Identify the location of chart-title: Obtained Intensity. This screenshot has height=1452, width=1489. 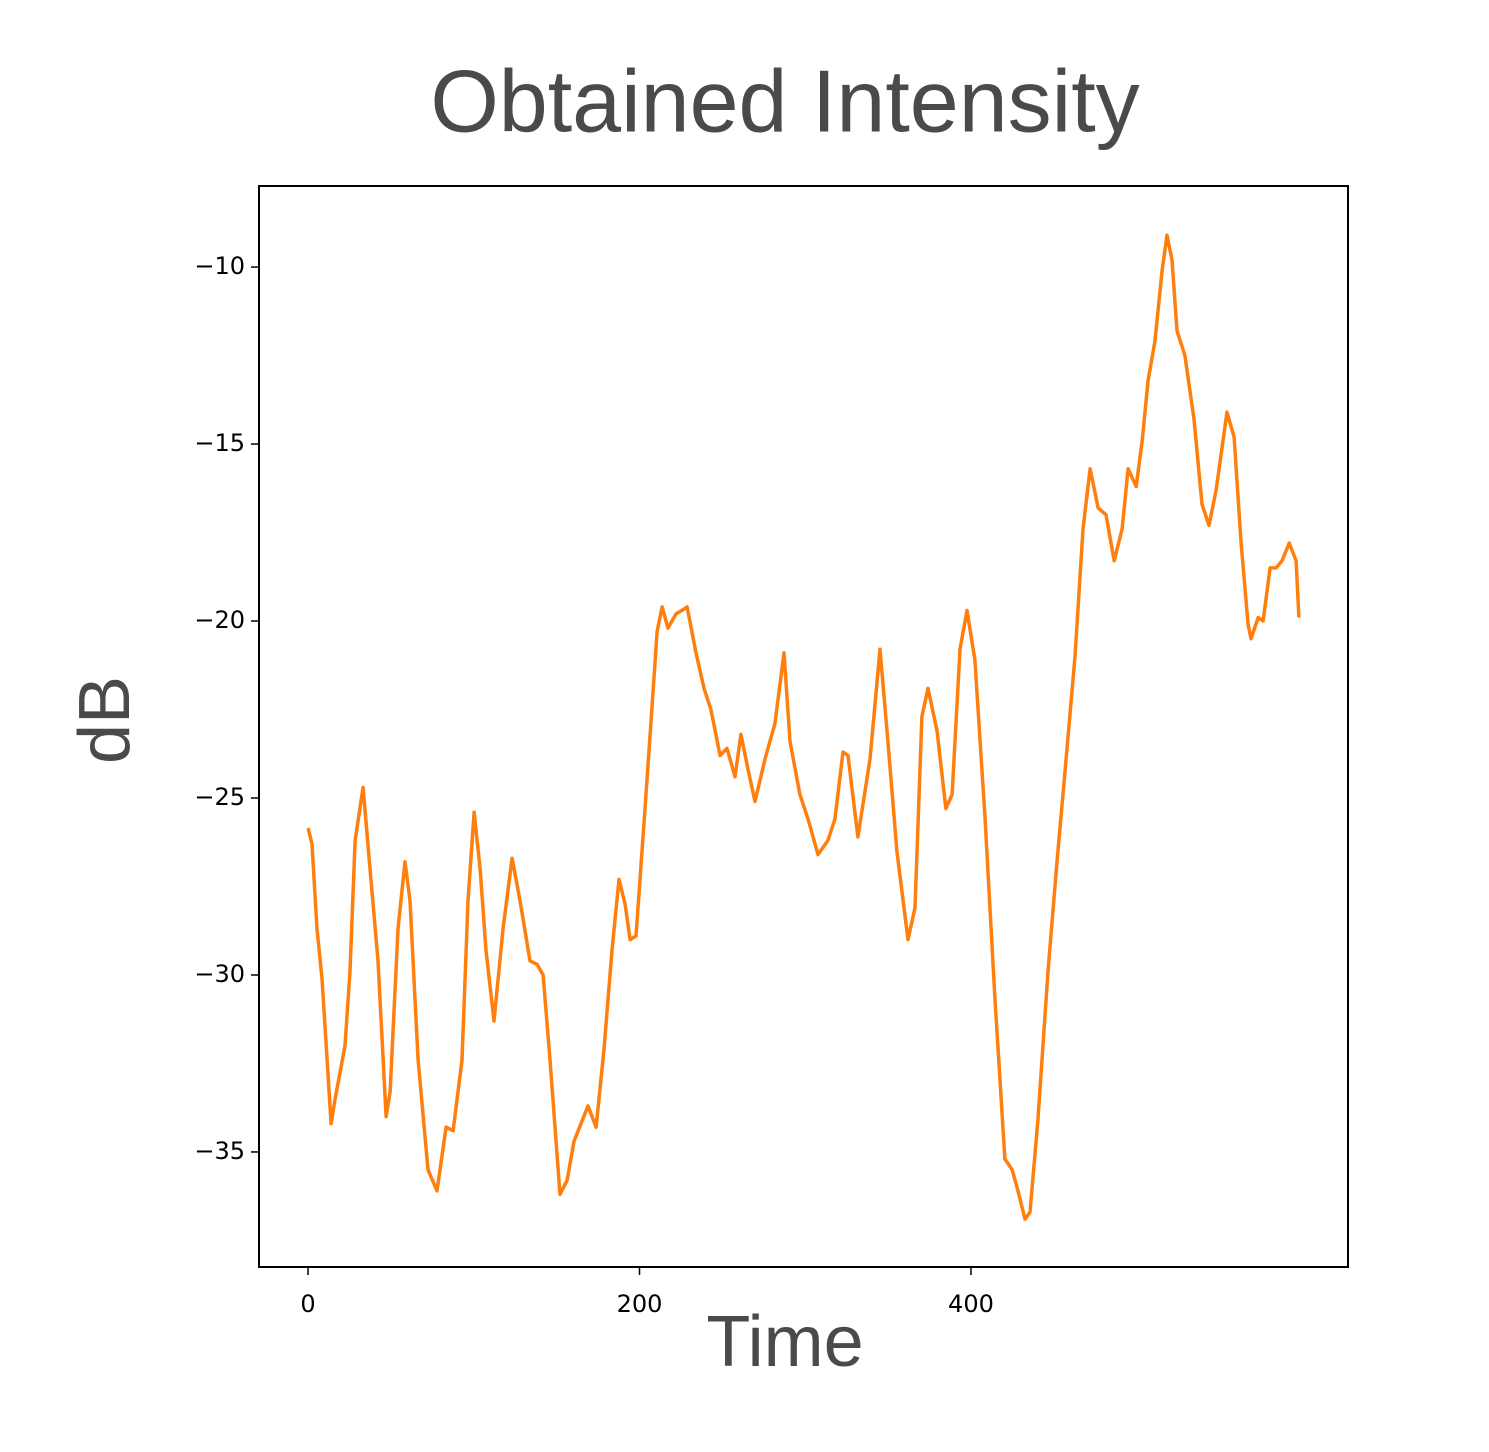
(784, 100).